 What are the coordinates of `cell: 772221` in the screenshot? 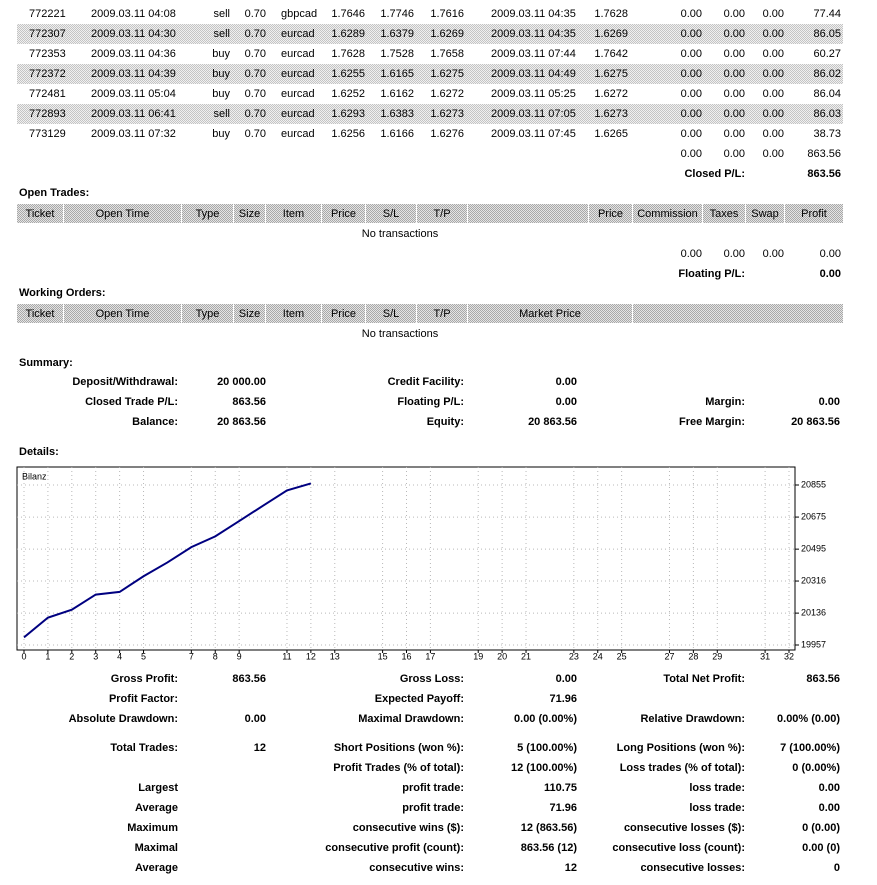 It's located at (47, 14).